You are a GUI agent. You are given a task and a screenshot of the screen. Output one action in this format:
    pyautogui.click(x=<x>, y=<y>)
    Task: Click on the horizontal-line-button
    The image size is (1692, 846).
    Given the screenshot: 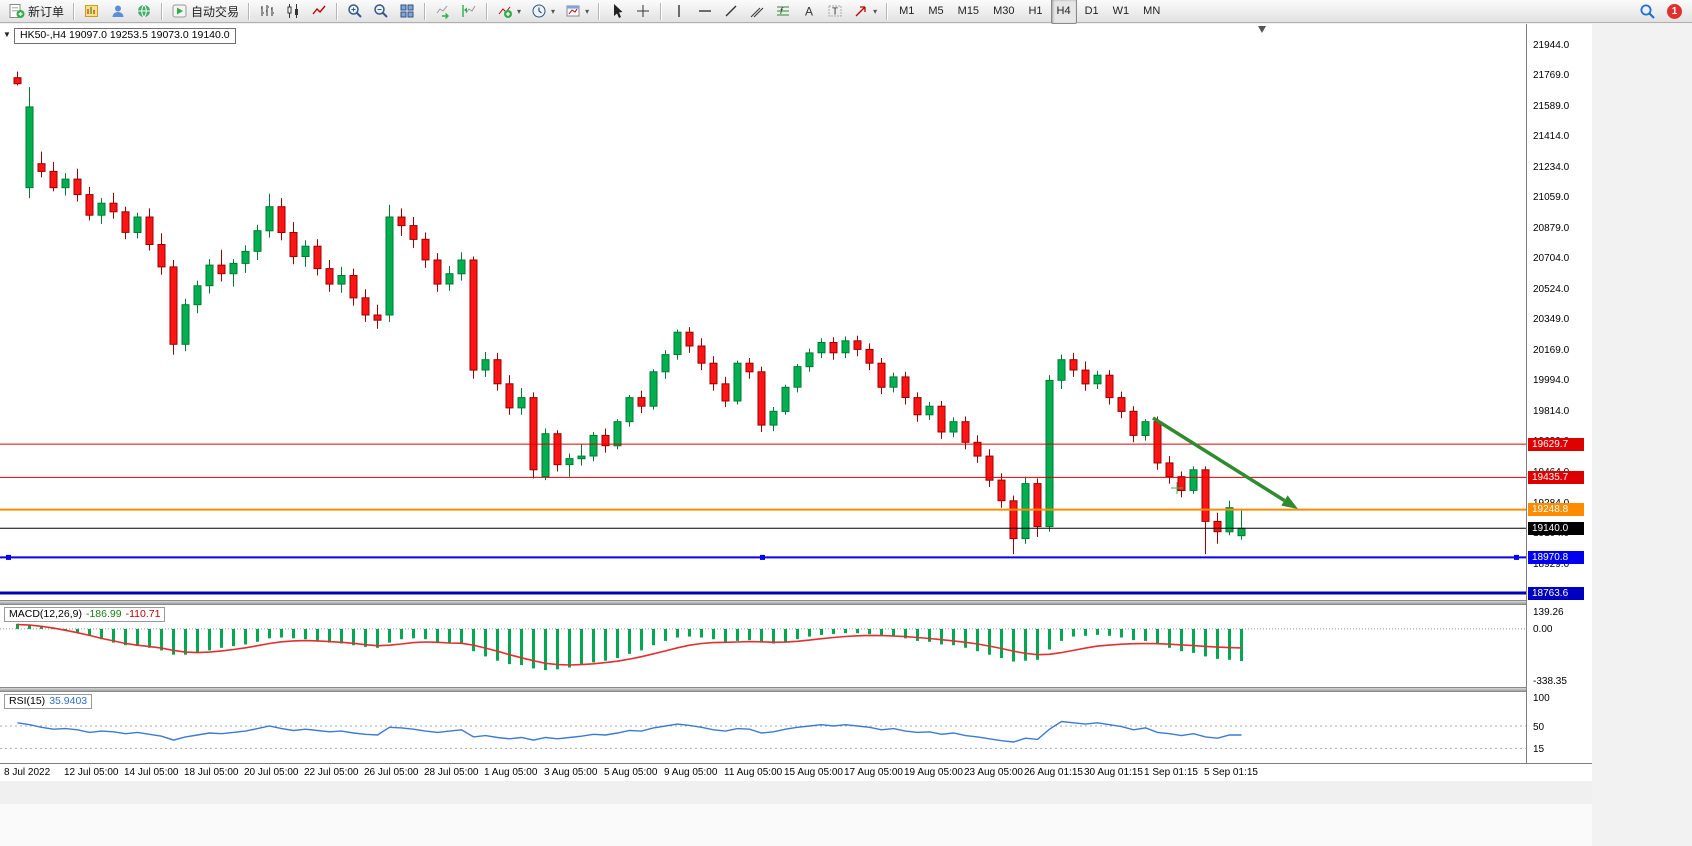 What is the action you would take?
    pyautogui.click(x=705, y=11)
    